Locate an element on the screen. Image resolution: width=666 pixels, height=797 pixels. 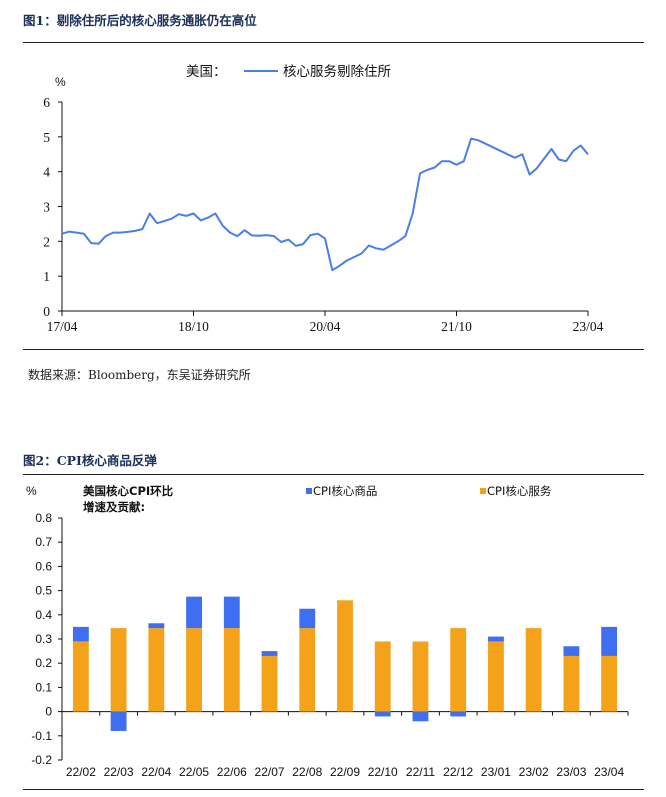
legend-series-label: 核心服务剔除住所 is located at coordinates (337, 72).